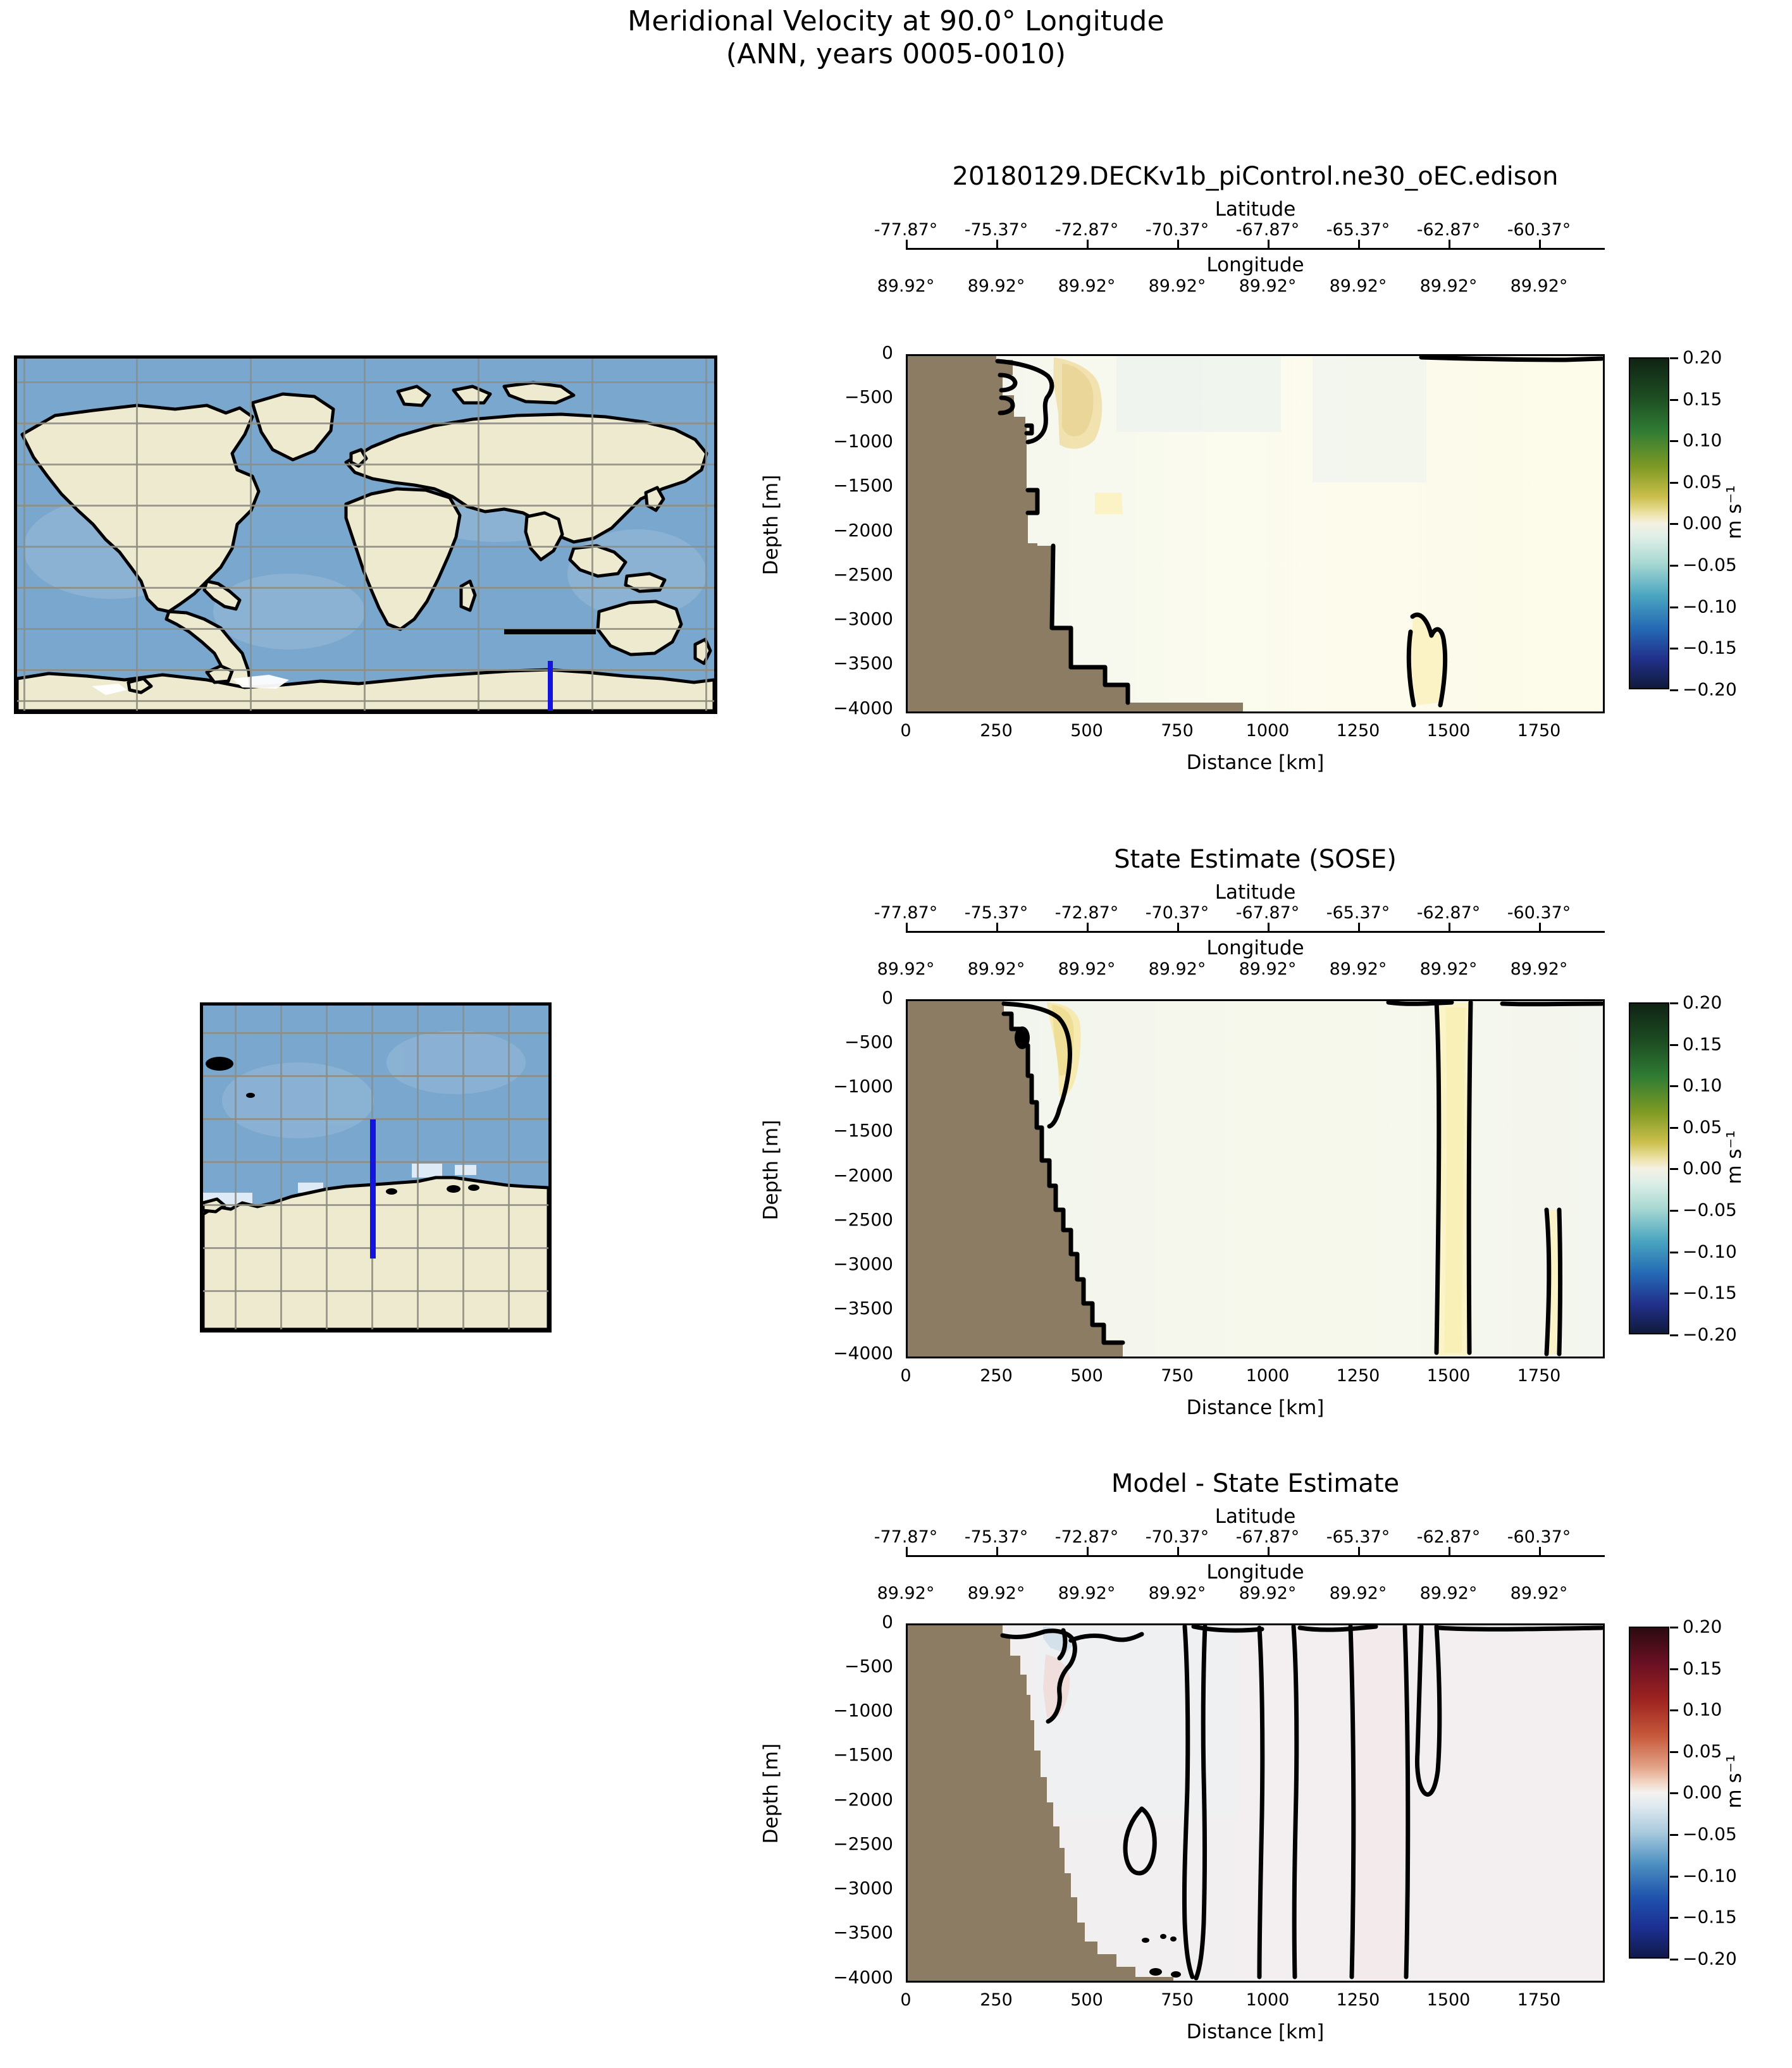 The width and height of the screenshot is (1792, 2068). I want to click on x-ticklabel: 1000, so click(1267, 1376).